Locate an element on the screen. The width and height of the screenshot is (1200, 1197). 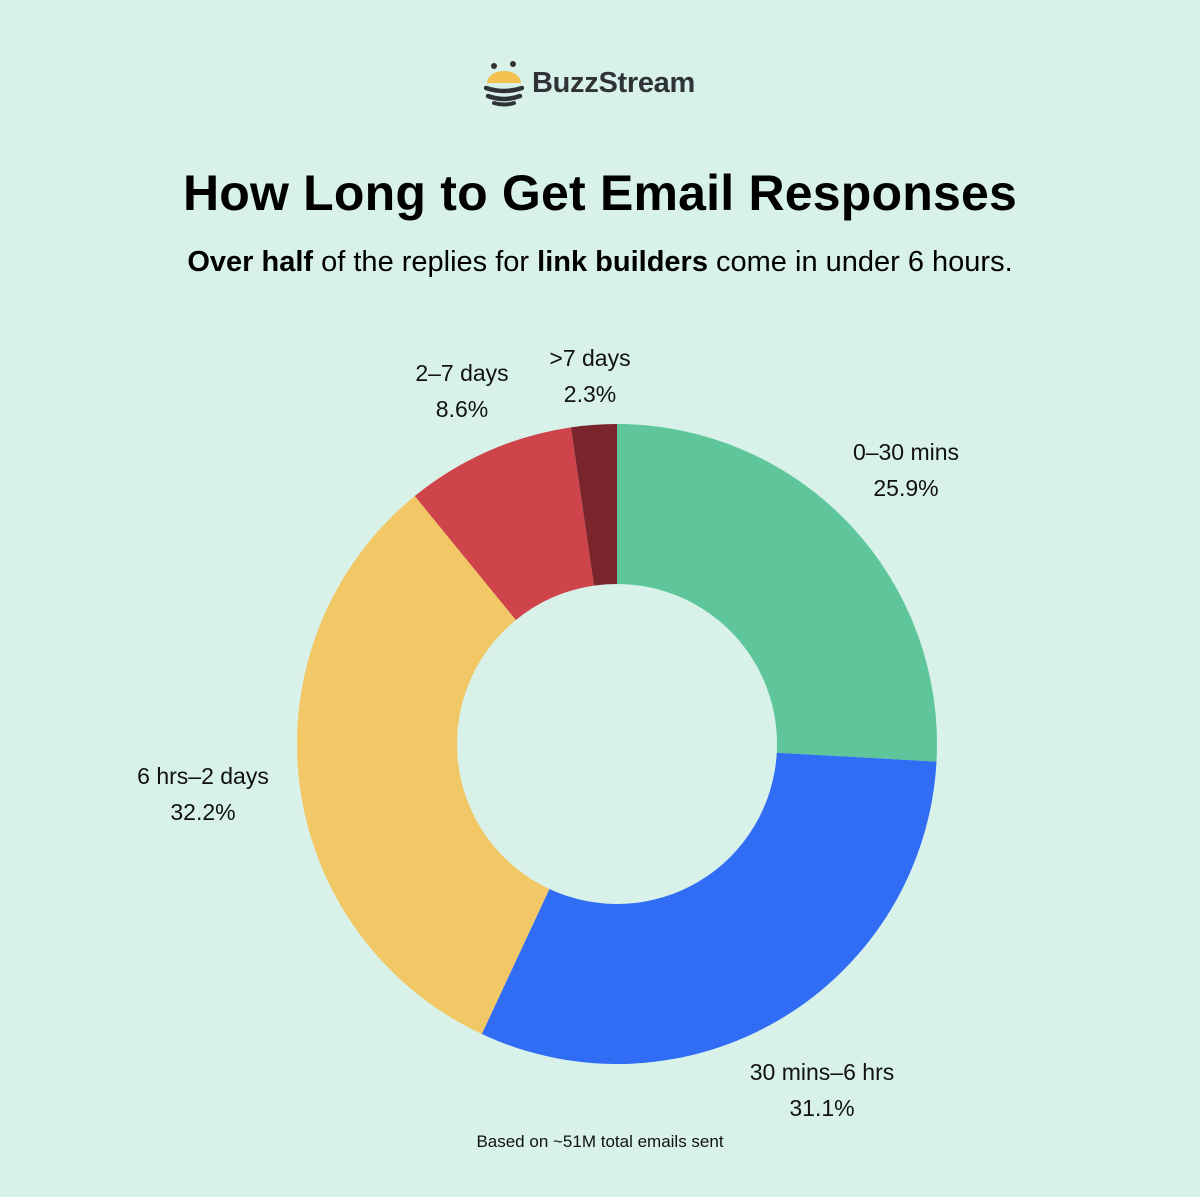
slice-label-over-7-days: >7 days 2.3% is located at coordinates (590, 376).